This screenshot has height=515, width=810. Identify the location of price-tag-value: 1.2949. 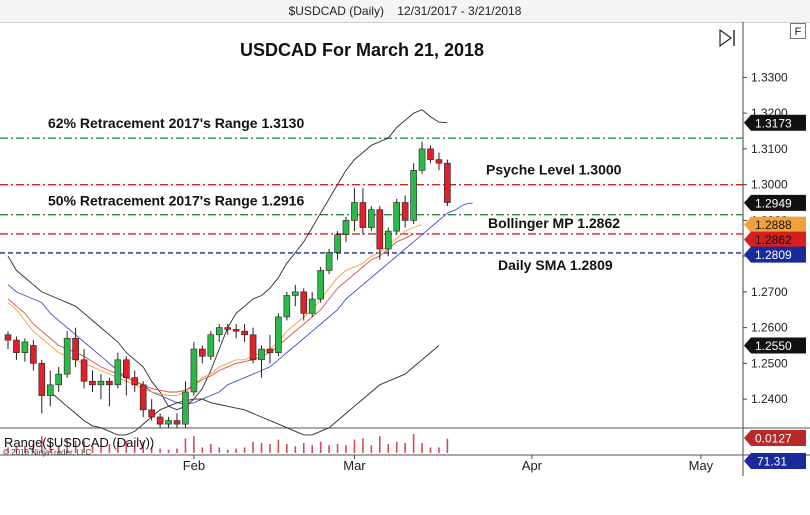
(773, 203).